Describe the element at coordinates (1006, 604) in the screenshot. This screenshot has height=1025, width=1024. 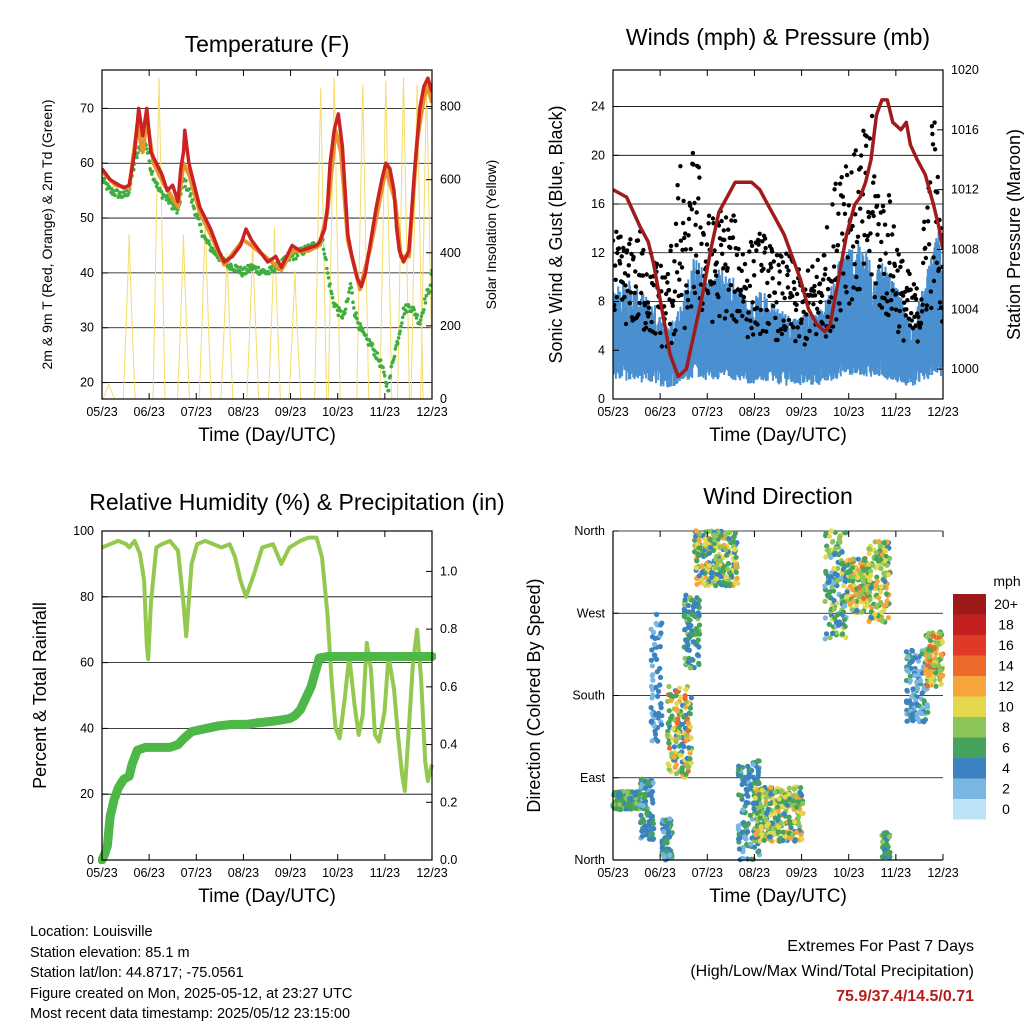
I see `legend-label: 20+` at that location.